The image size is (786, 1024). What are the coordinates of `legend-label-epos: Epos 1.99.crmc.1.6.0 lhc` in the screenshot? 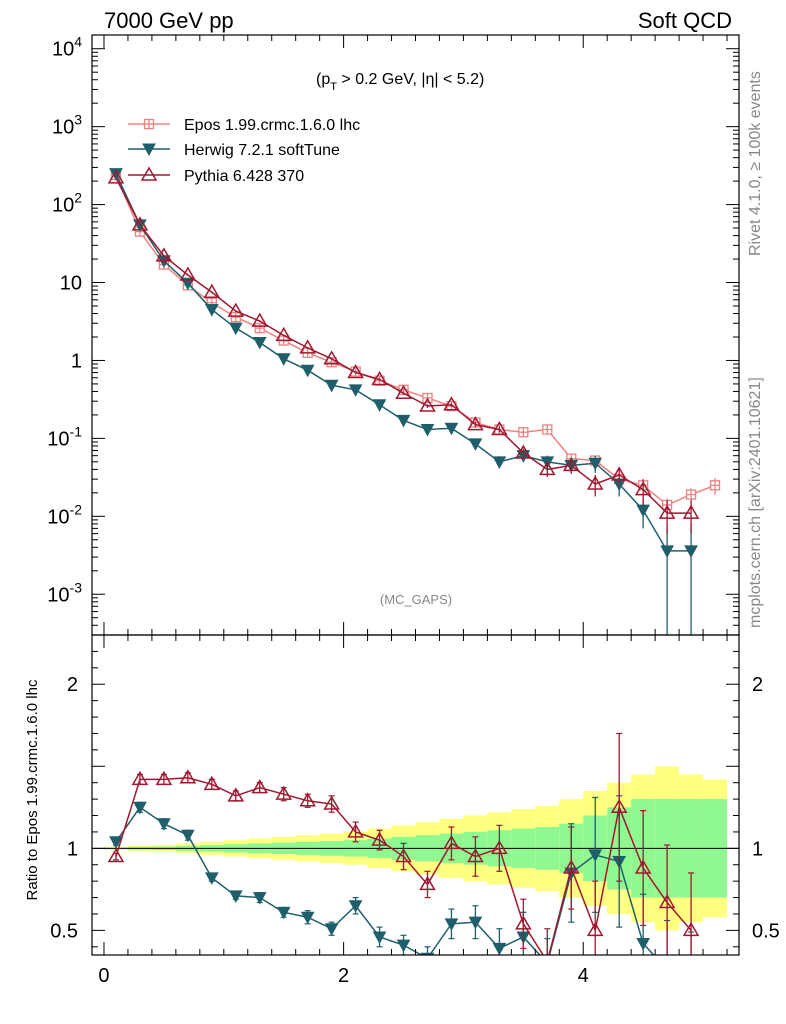 It's located at (272, 125).